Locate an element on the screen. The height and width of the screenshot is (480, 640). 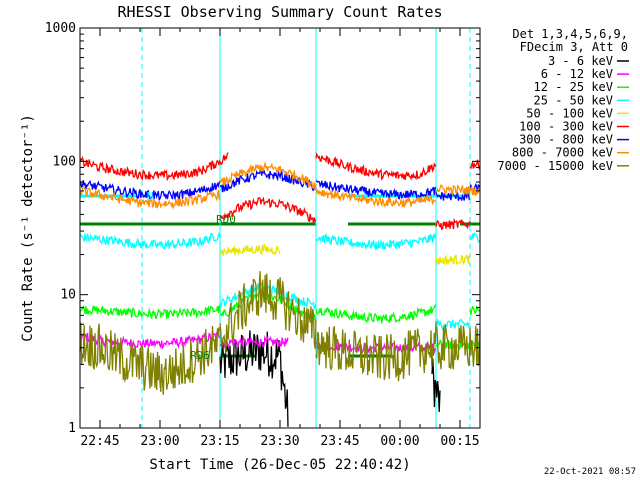
legend-label: 50 - 100 keV is located at coordinates (569, 113).